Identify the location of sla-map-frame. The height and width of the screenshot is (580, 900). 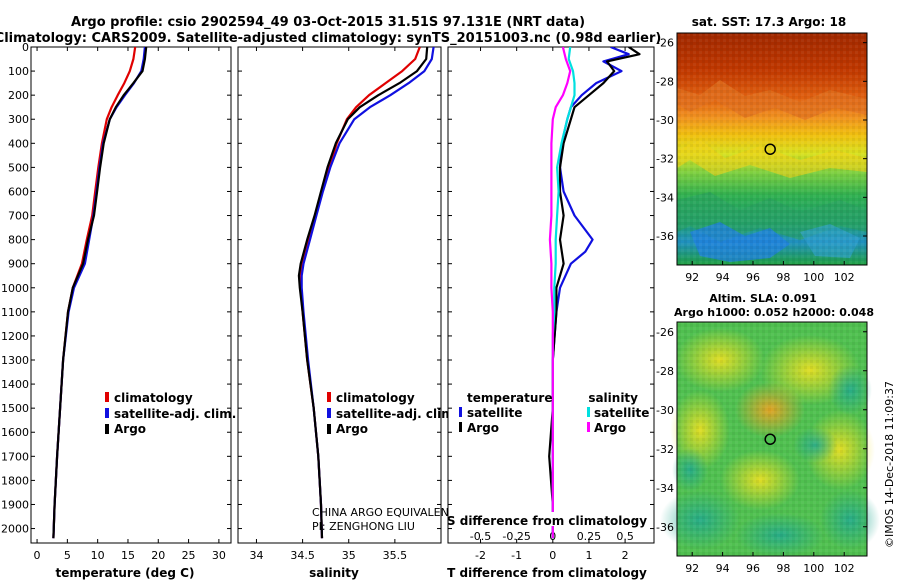
(772, 439).